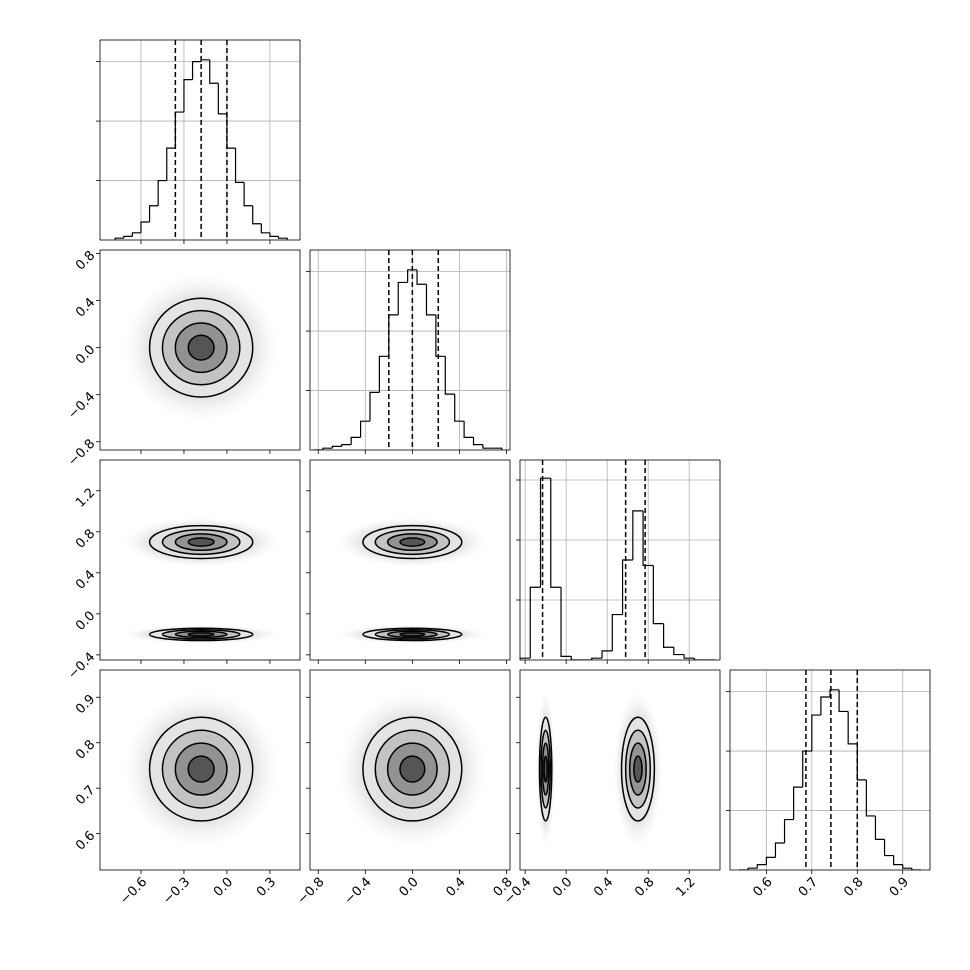 The image size is (970, 970). Describe the element at coordinates (455, 887) in the screenshot. I see `x-tick-label: 0.4` at that location.